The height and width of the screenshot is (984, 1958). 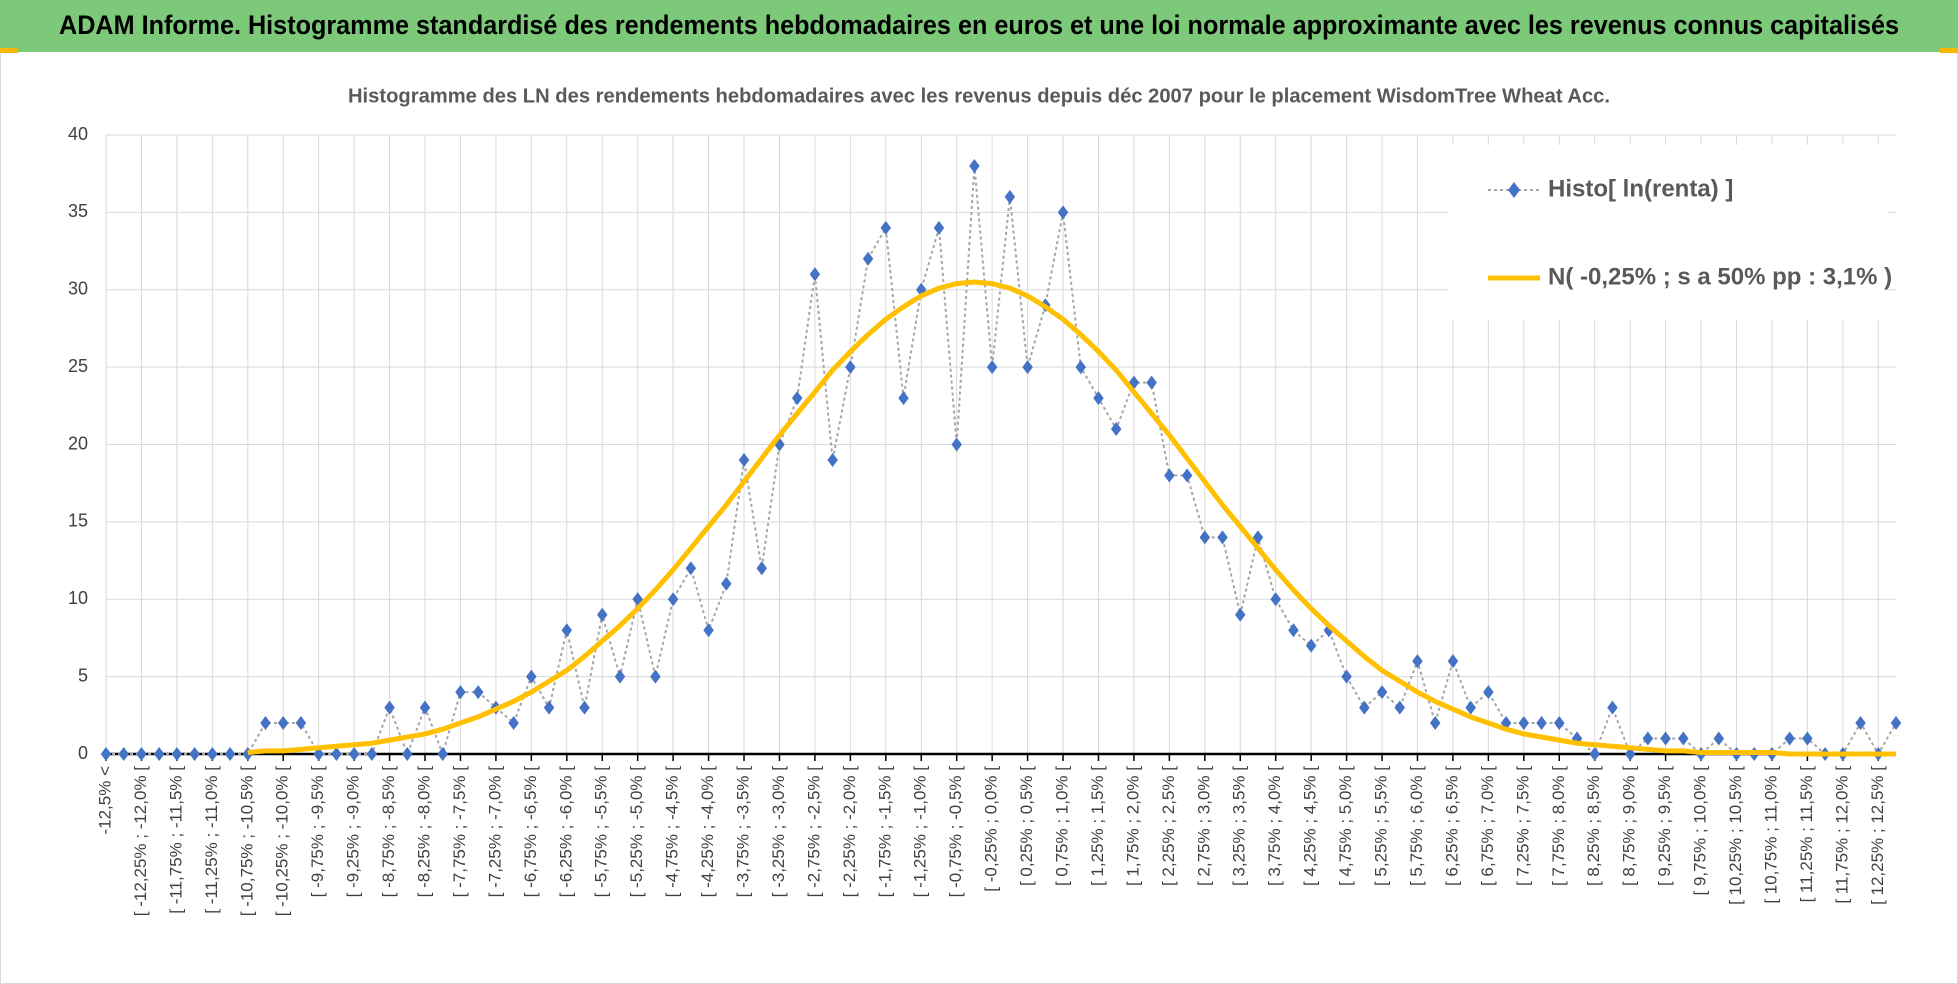 What do you see at coordinates (246, 841) in the screenshot?
I see `x-tick-label: [ -10,75% ; -10,5% [` at bounding box center [246, 841].